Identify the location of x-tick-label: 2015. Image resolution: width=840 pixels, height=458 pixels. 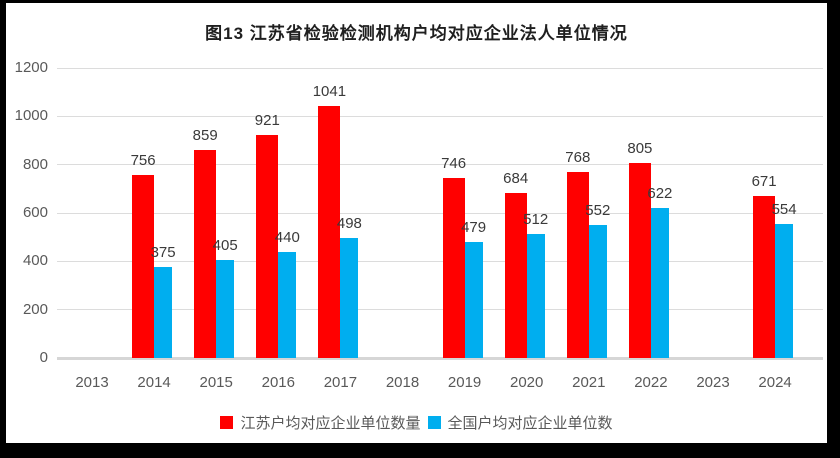
(216, 382).